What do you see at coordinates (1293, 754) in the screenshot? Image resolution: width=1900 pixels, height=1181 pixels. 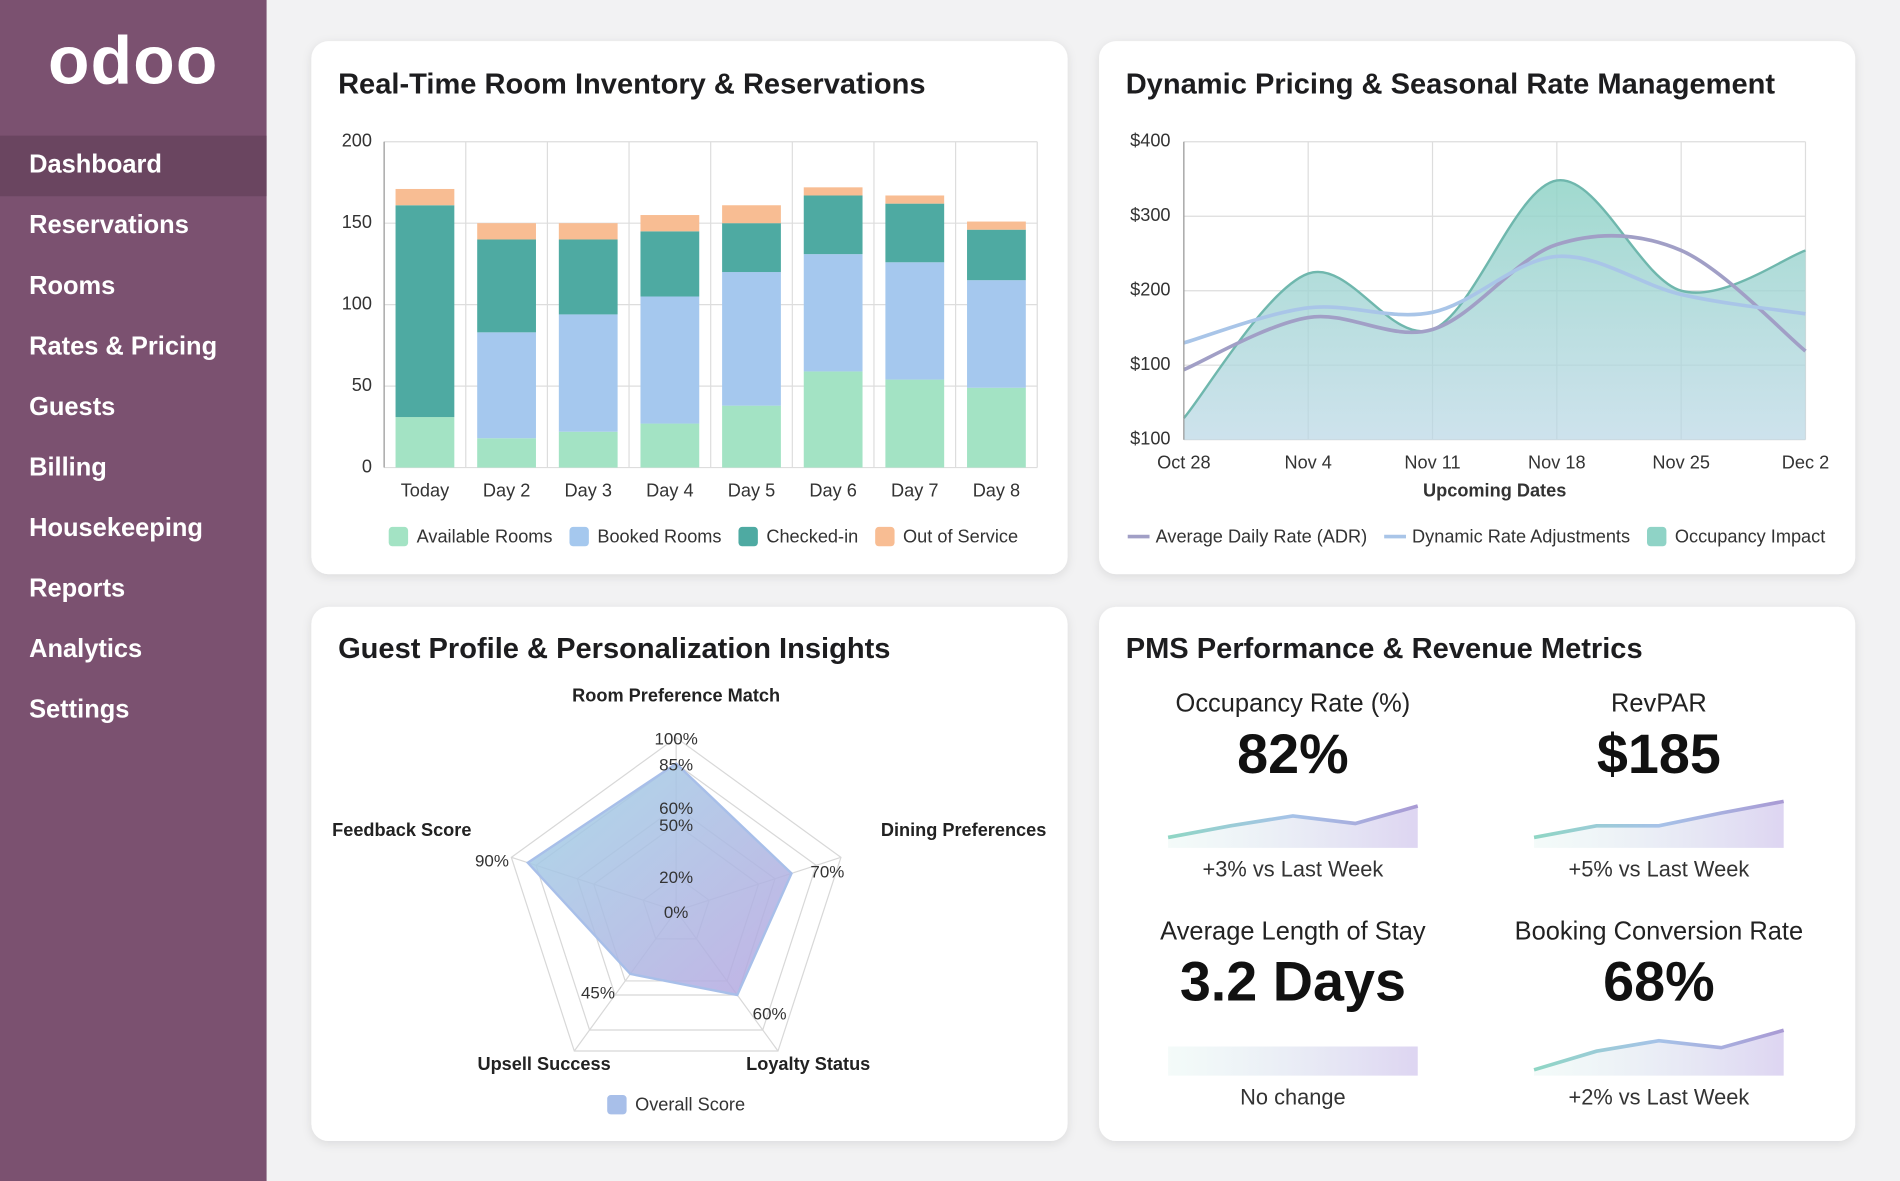 I see `metric-value: 82%` at bounding box center [1293, 754].